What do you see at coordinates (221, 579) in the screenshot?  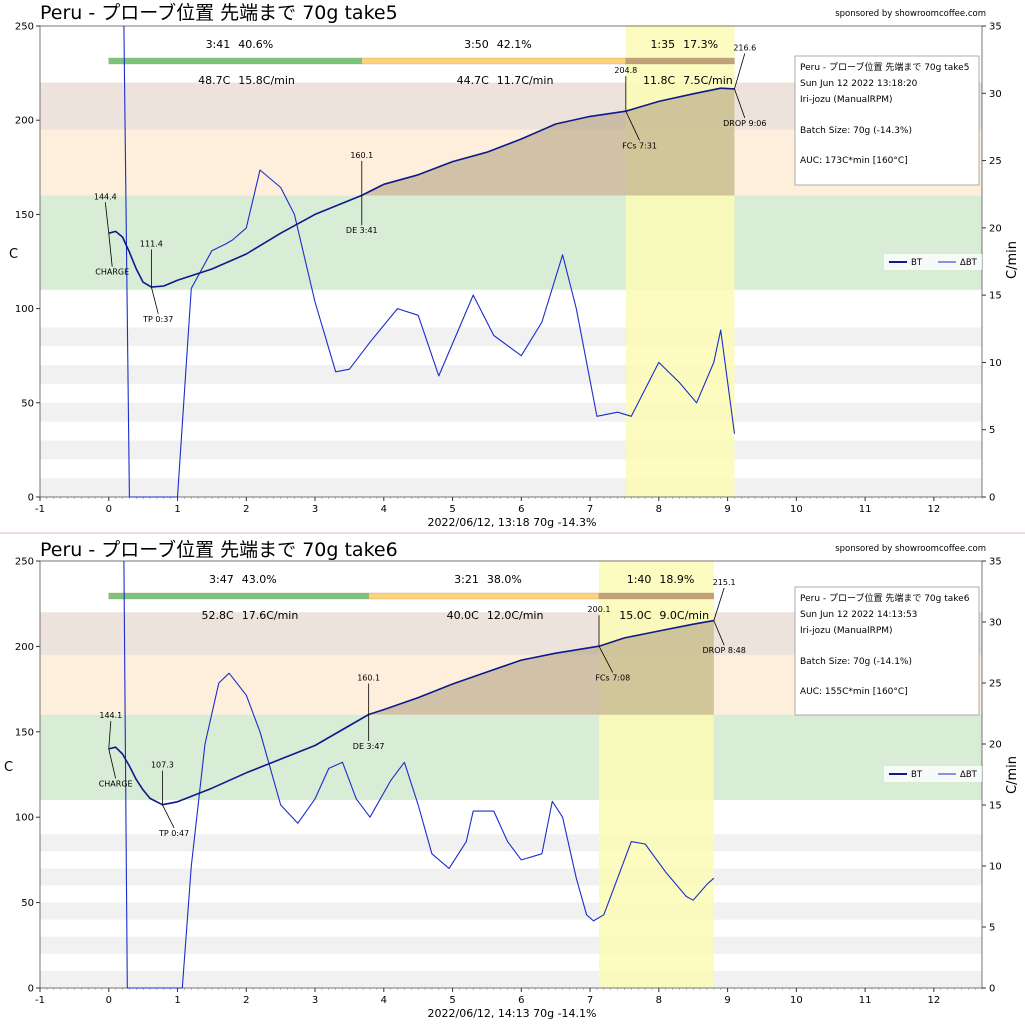 I see `phase-time: 3:47` at bounding box center [221, 579].